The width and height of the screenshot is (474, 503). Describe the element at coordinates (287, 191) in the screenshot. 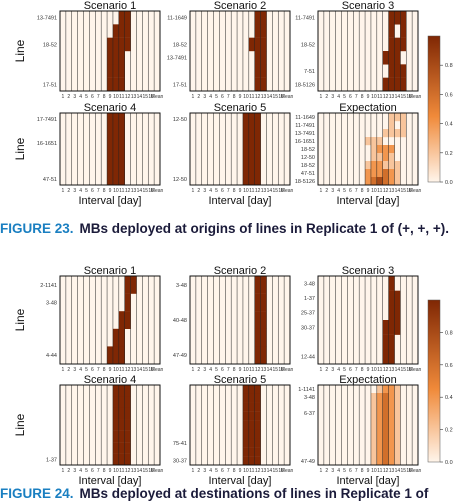

I see `x-tick-label: Mean` at that location.